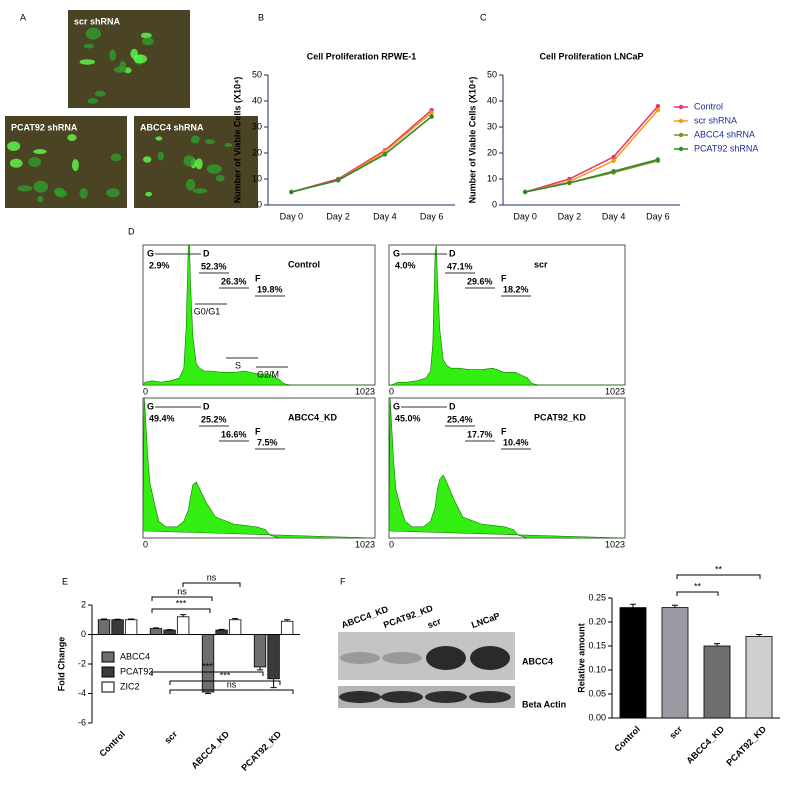  What do you see at coordinates (460, 419) in the screenshot?
I see `percentage: 25.4%` at bounding box center [460, 419].